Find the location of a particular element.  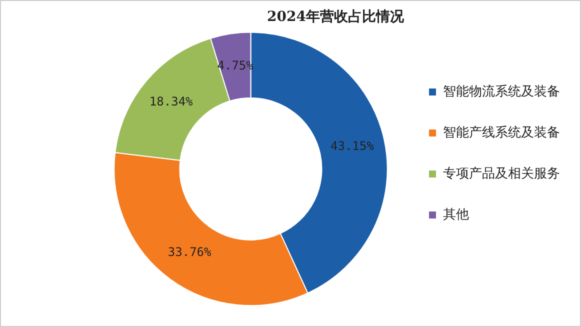

data-label: 33.76% is located at coordinates (190, 251).